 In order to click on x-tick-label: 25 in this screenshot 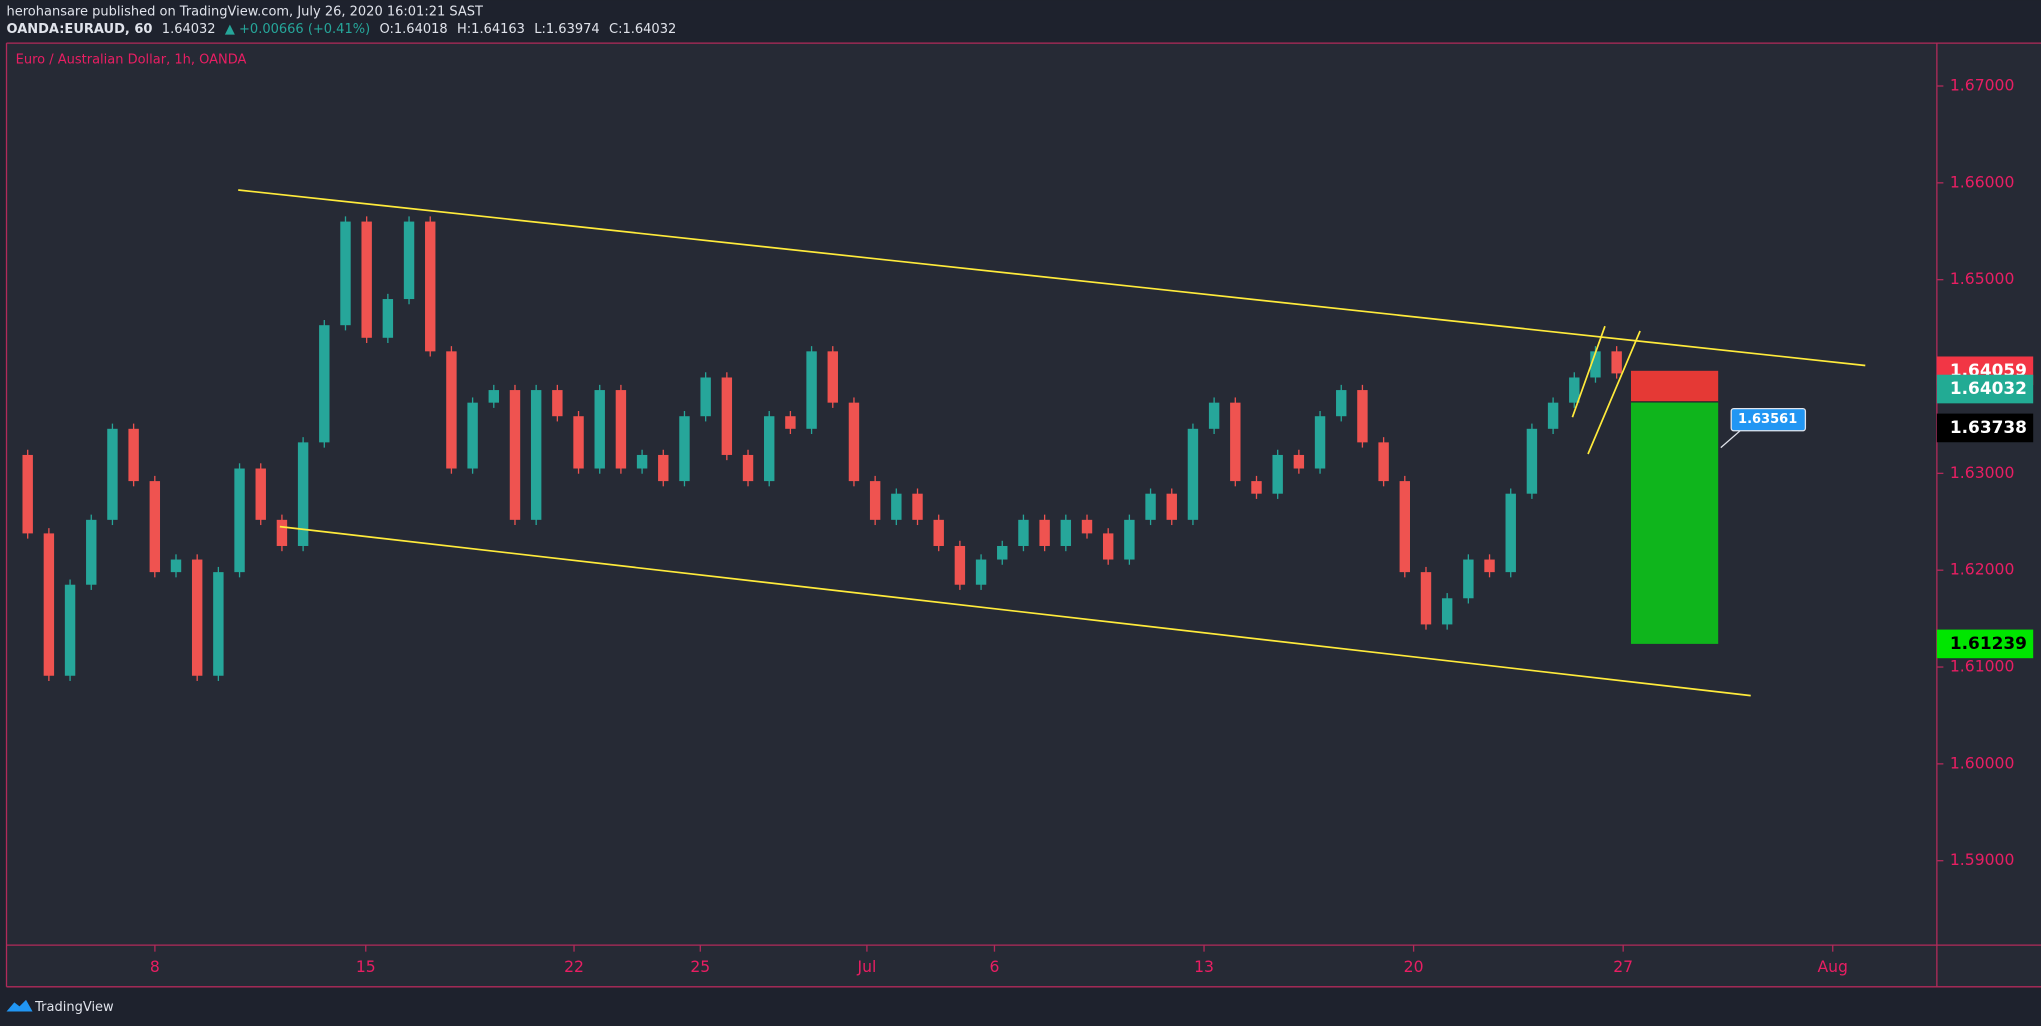, I will do `click(700, 967)`.